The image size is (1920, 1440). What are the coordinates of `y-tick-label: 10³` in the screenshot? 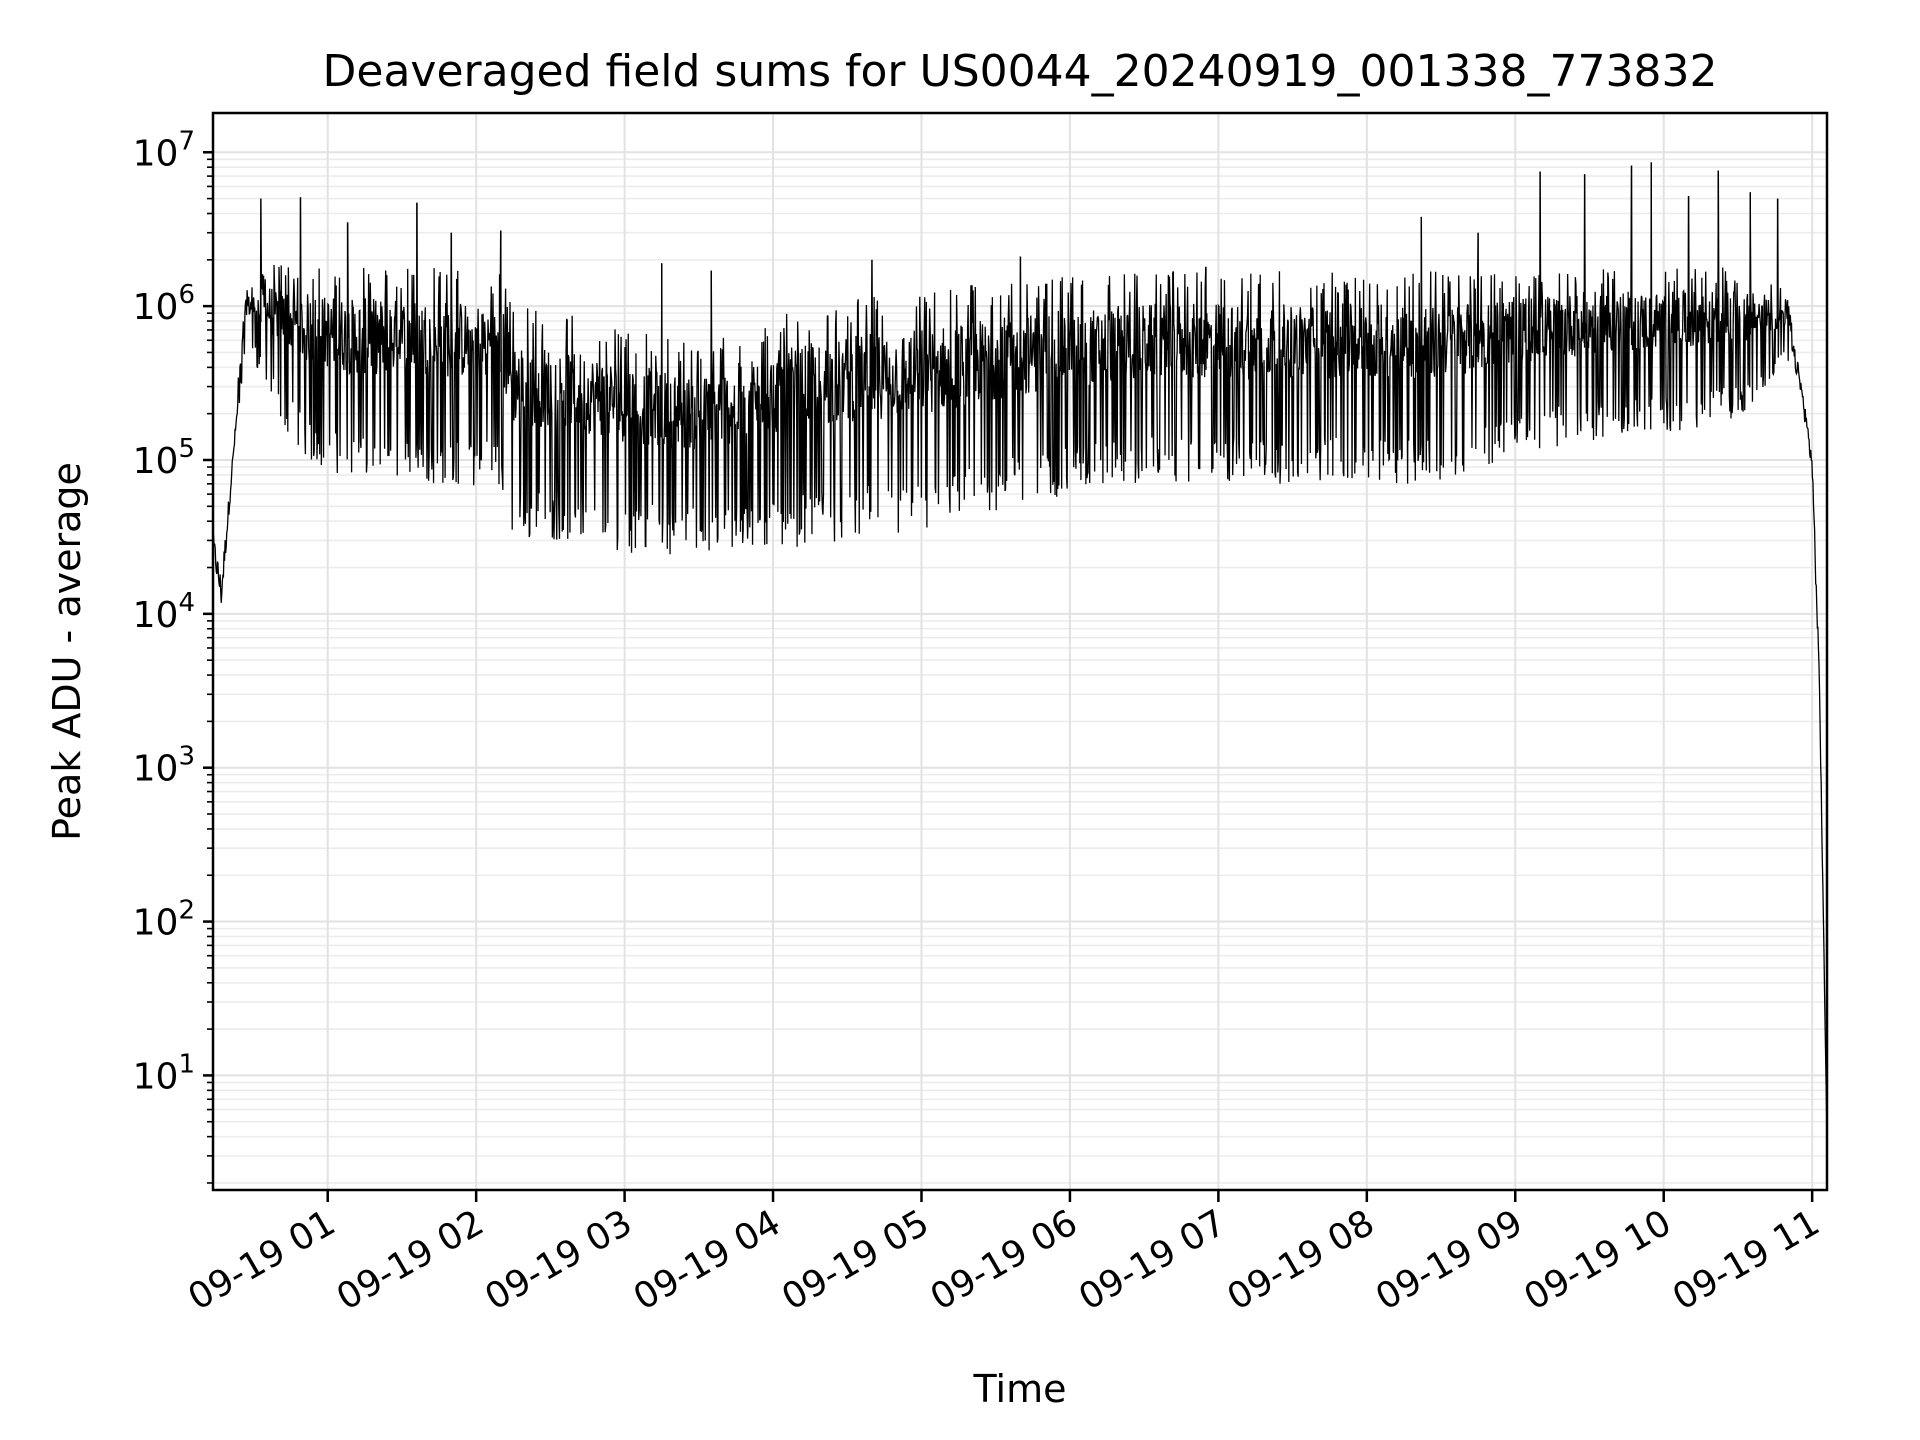 It's located at (164, 766).